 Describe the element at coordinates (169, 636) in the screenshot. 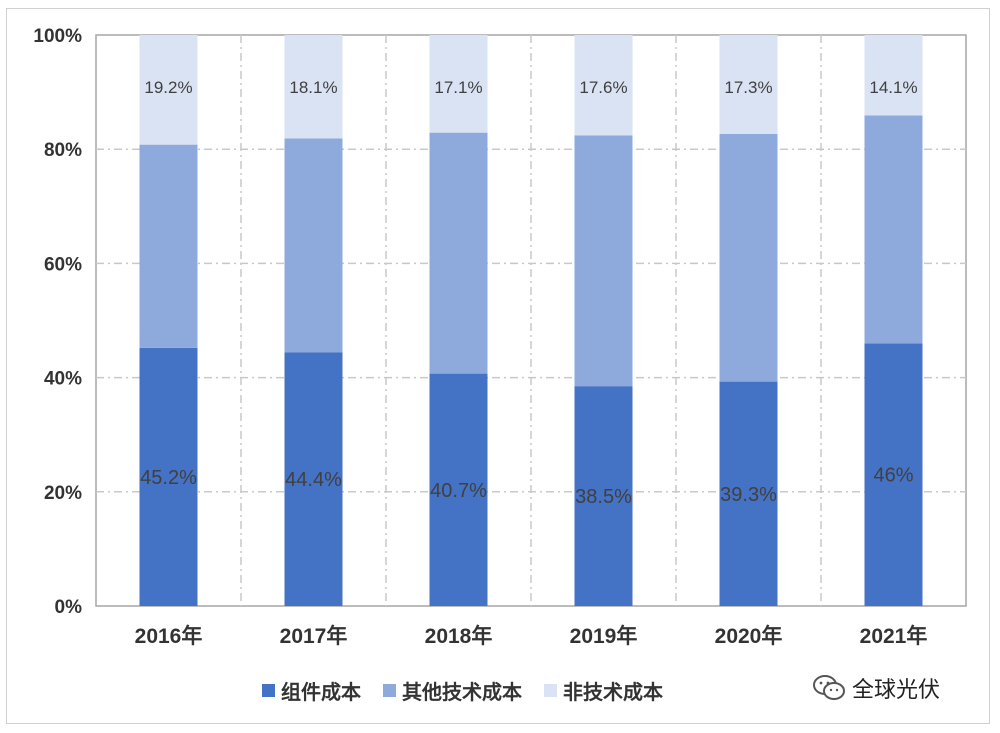

I see `x-tick-label: 2016年` at that location.